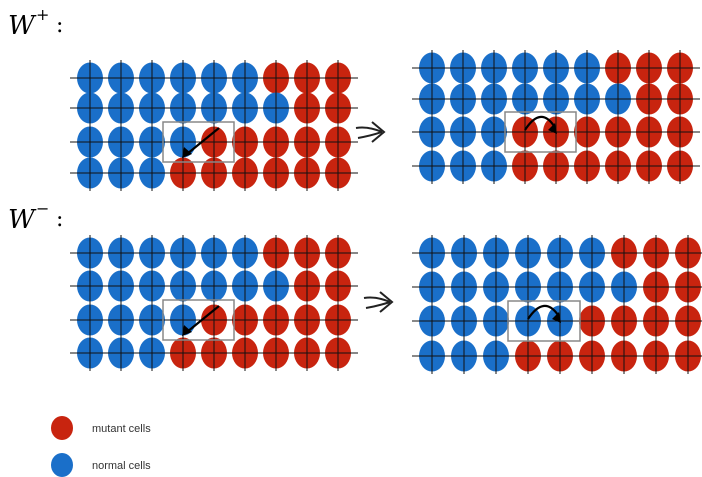  I want to click on sign: −, so click(42, 208).